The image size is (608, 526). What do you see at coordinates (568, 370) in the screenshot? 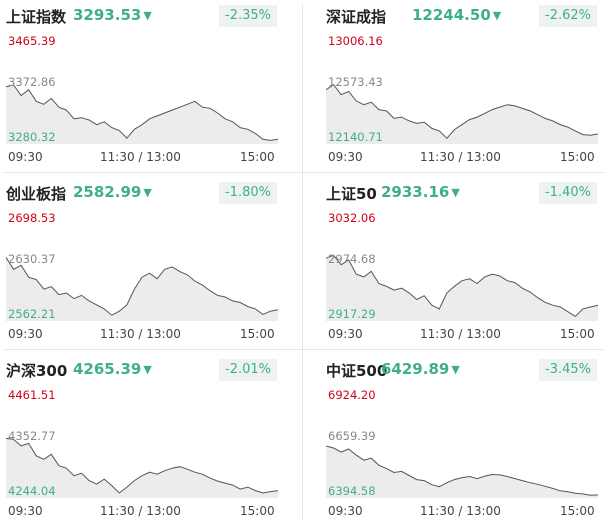
I see `change-percent-badge: -3.45%` at bounding box center [568, 370].